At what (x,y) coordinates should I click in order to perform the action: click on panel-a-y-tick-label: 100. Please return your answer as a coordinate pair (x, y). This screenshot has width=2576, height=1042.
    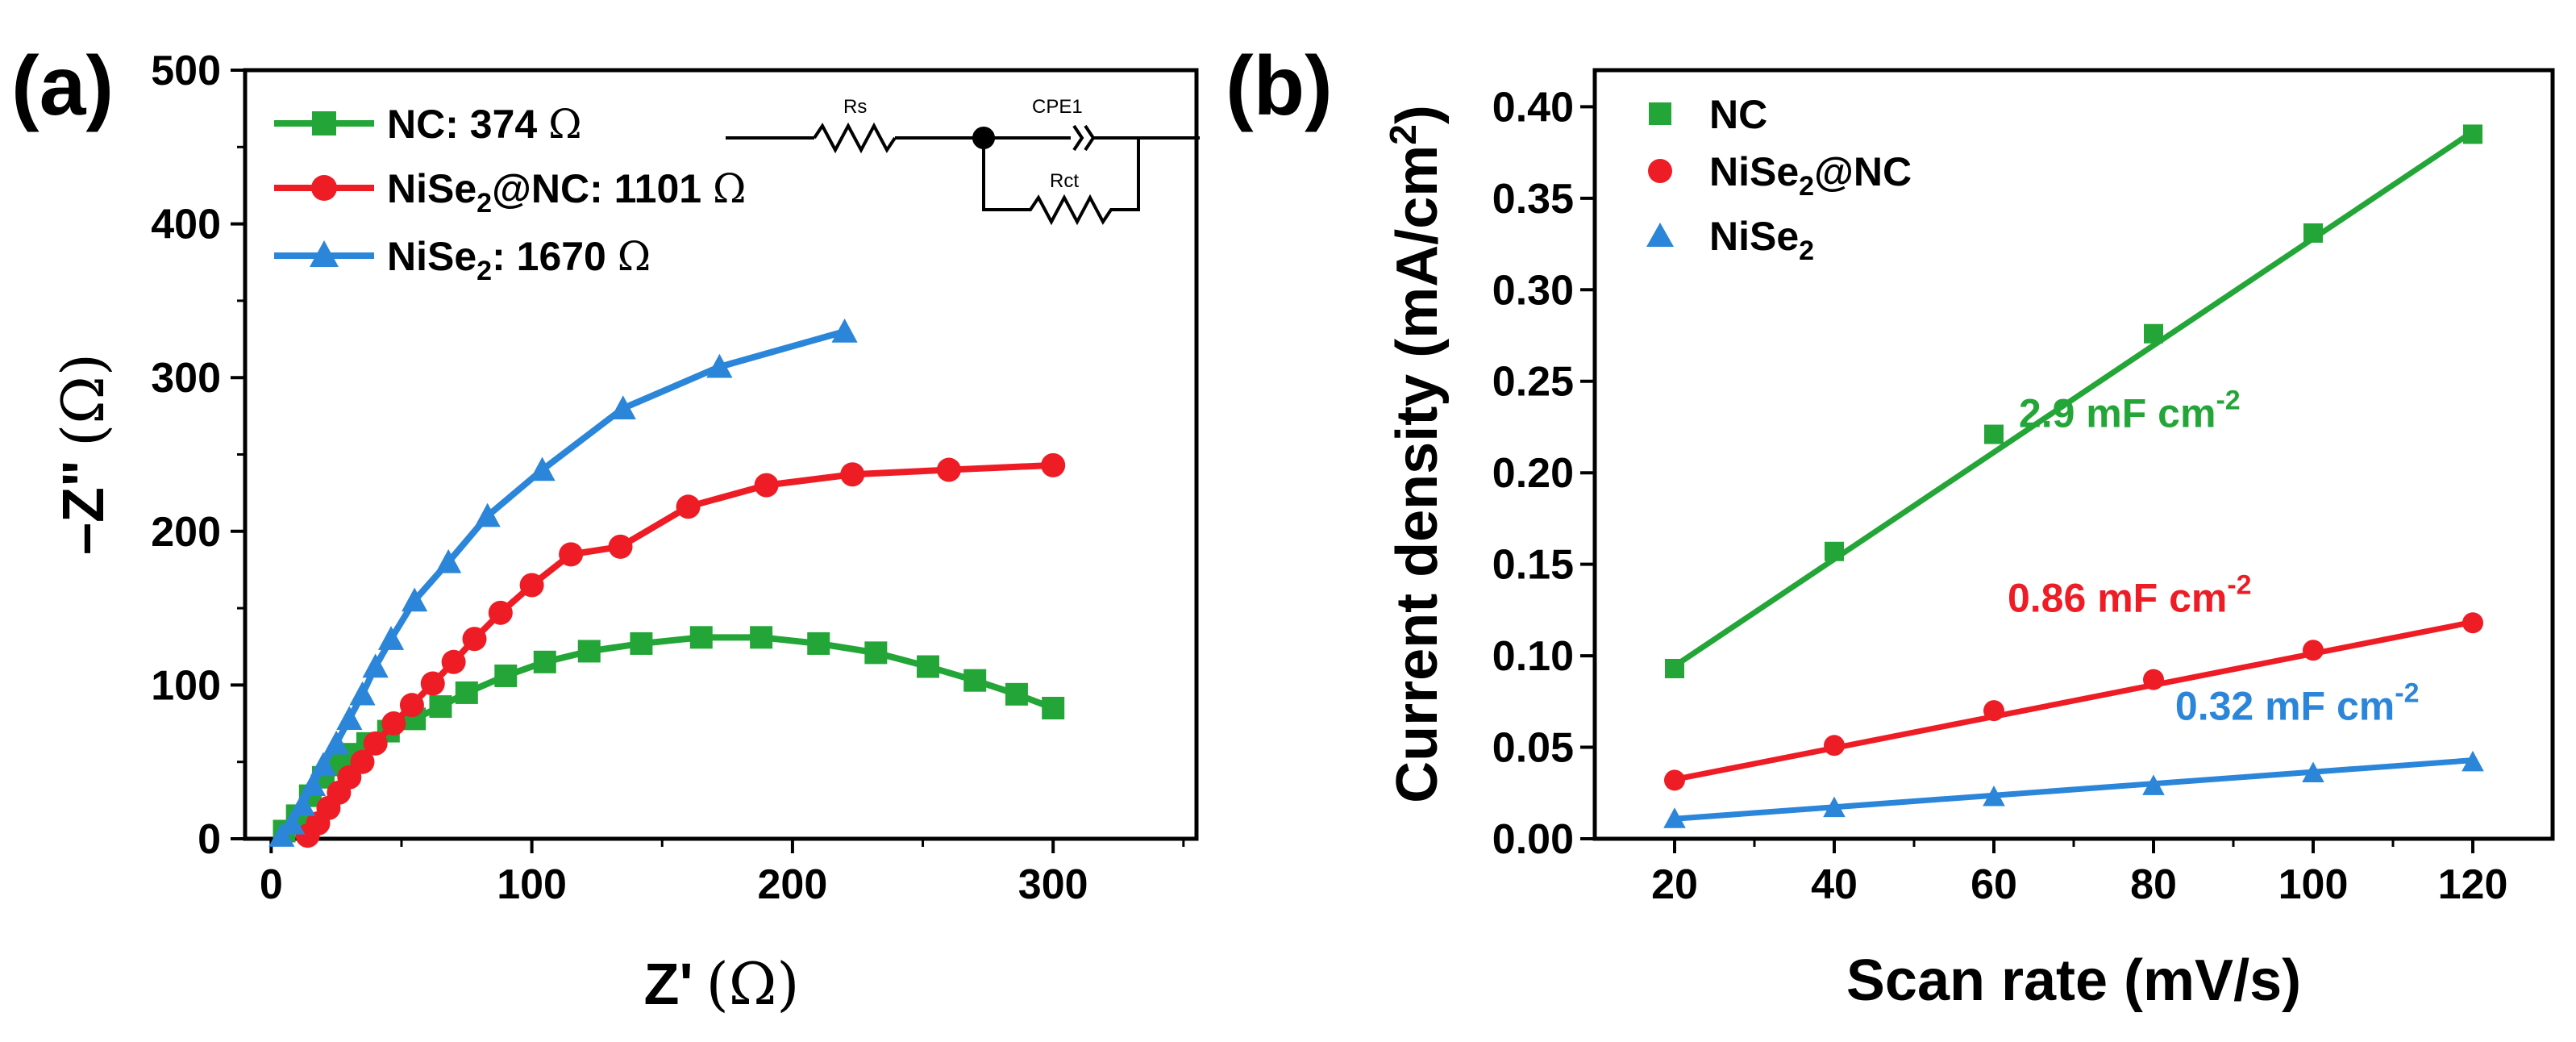
    Looking at the image, I should click on (186, 685).